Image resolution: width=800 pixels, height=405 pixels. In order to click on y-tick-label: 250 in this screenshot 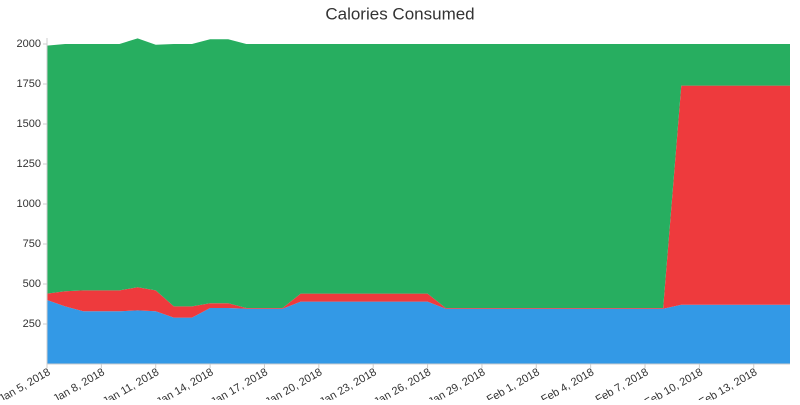, I will do `click(32, 324)`.